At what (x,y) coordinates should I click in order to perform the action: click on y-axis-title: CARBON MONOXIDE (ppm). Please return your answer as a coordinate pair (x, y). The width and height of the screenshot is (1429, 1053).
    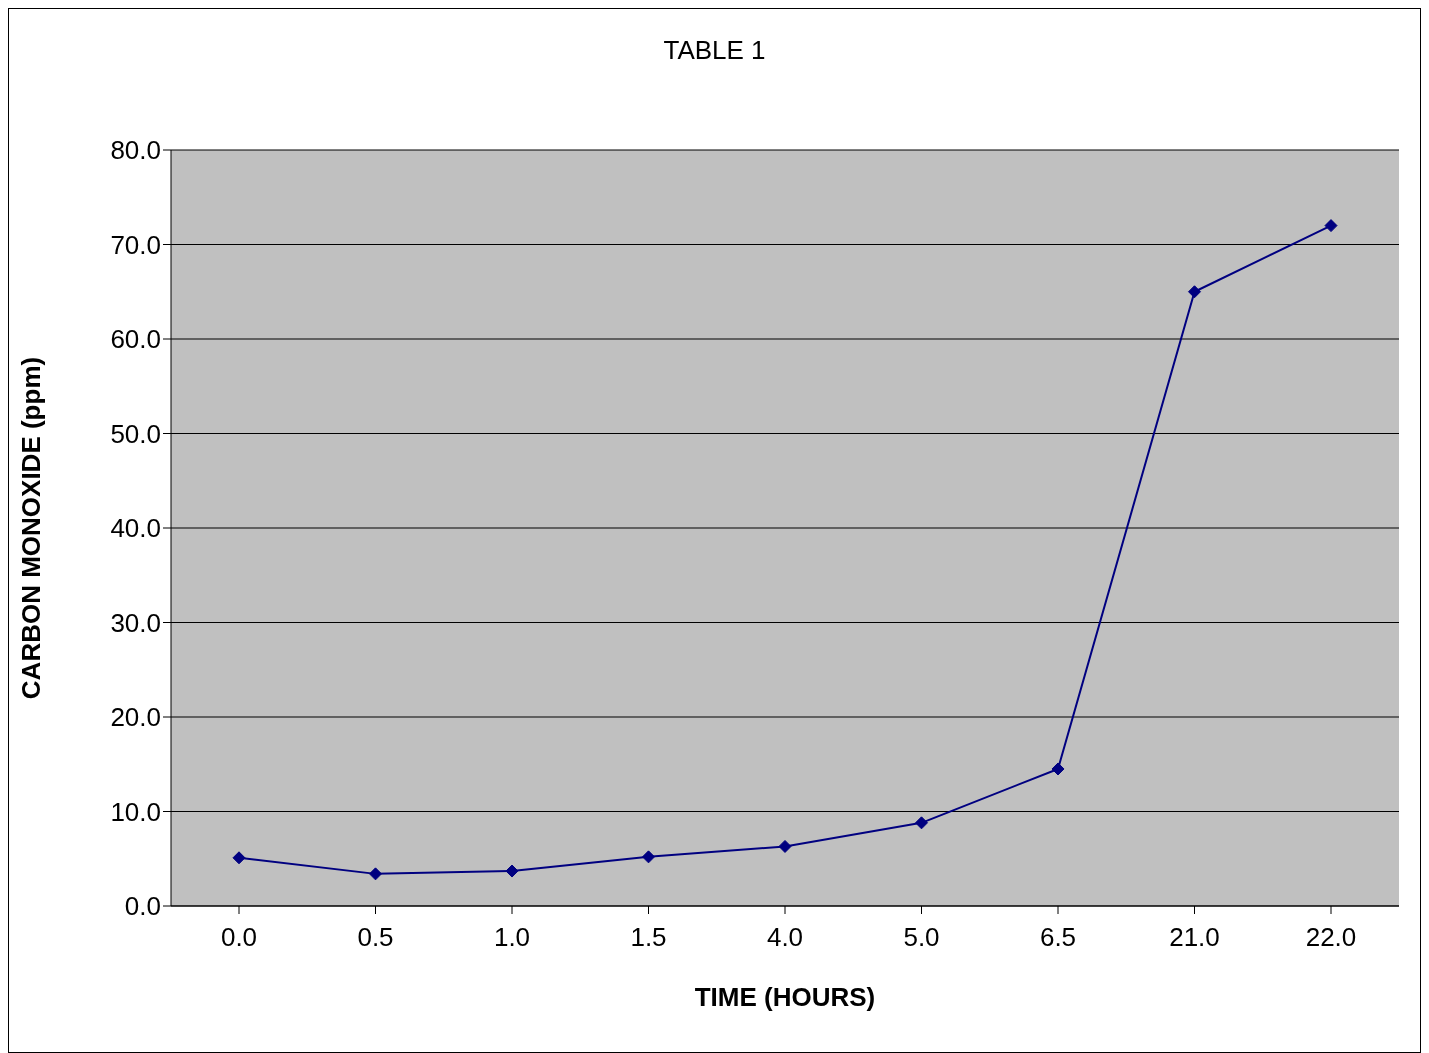
    Looking at the image, I should click on (31, 528).